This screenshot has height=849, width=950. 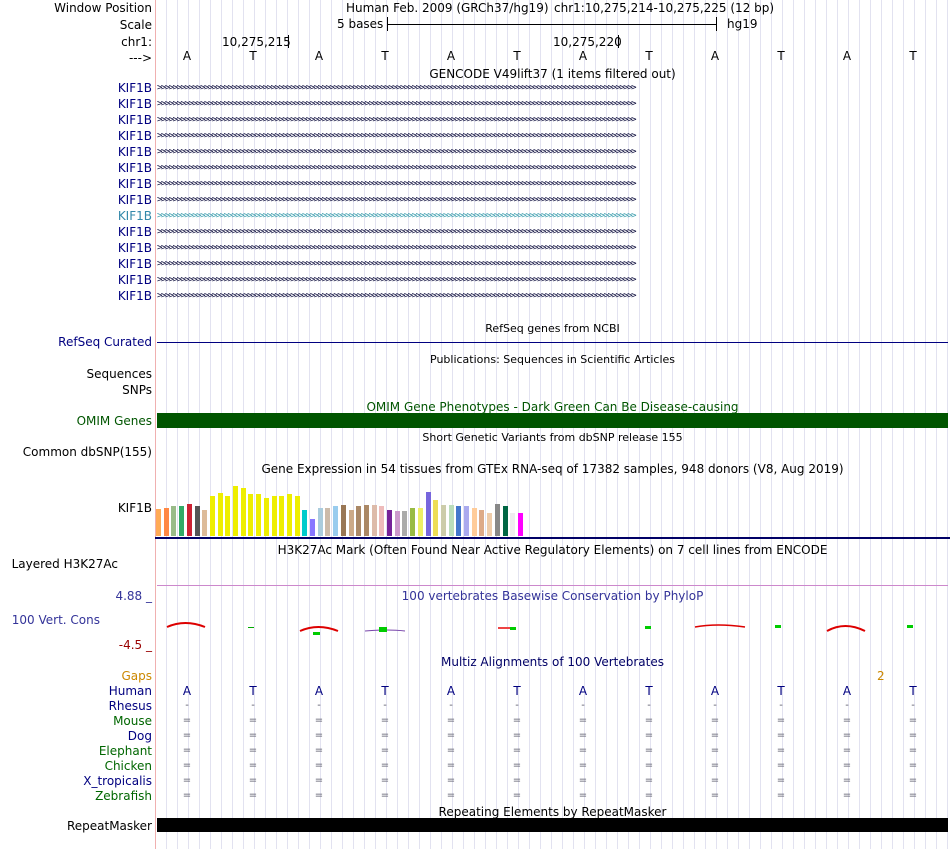 I want to click on repeatmasker-label: RepeatMasker, so click(x=109, y=826).